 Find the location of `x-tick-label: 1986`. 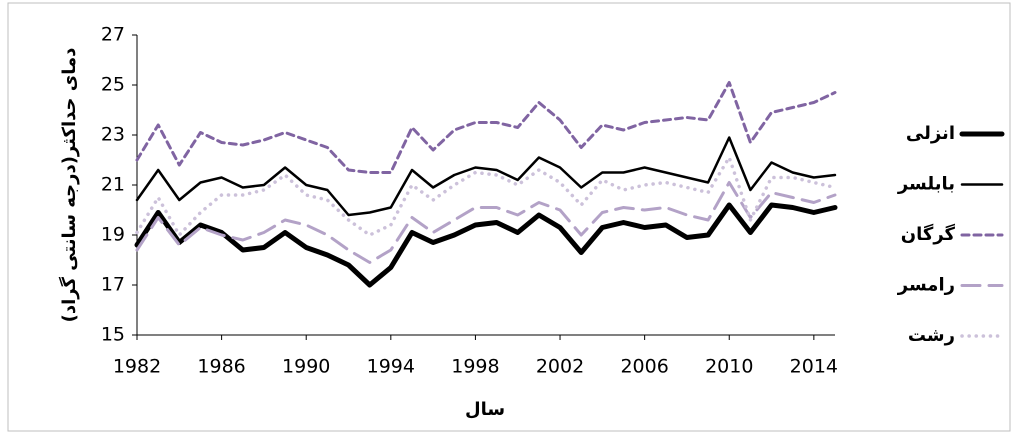

x-tick-label: 1986 is located at coordinates (221, 367).